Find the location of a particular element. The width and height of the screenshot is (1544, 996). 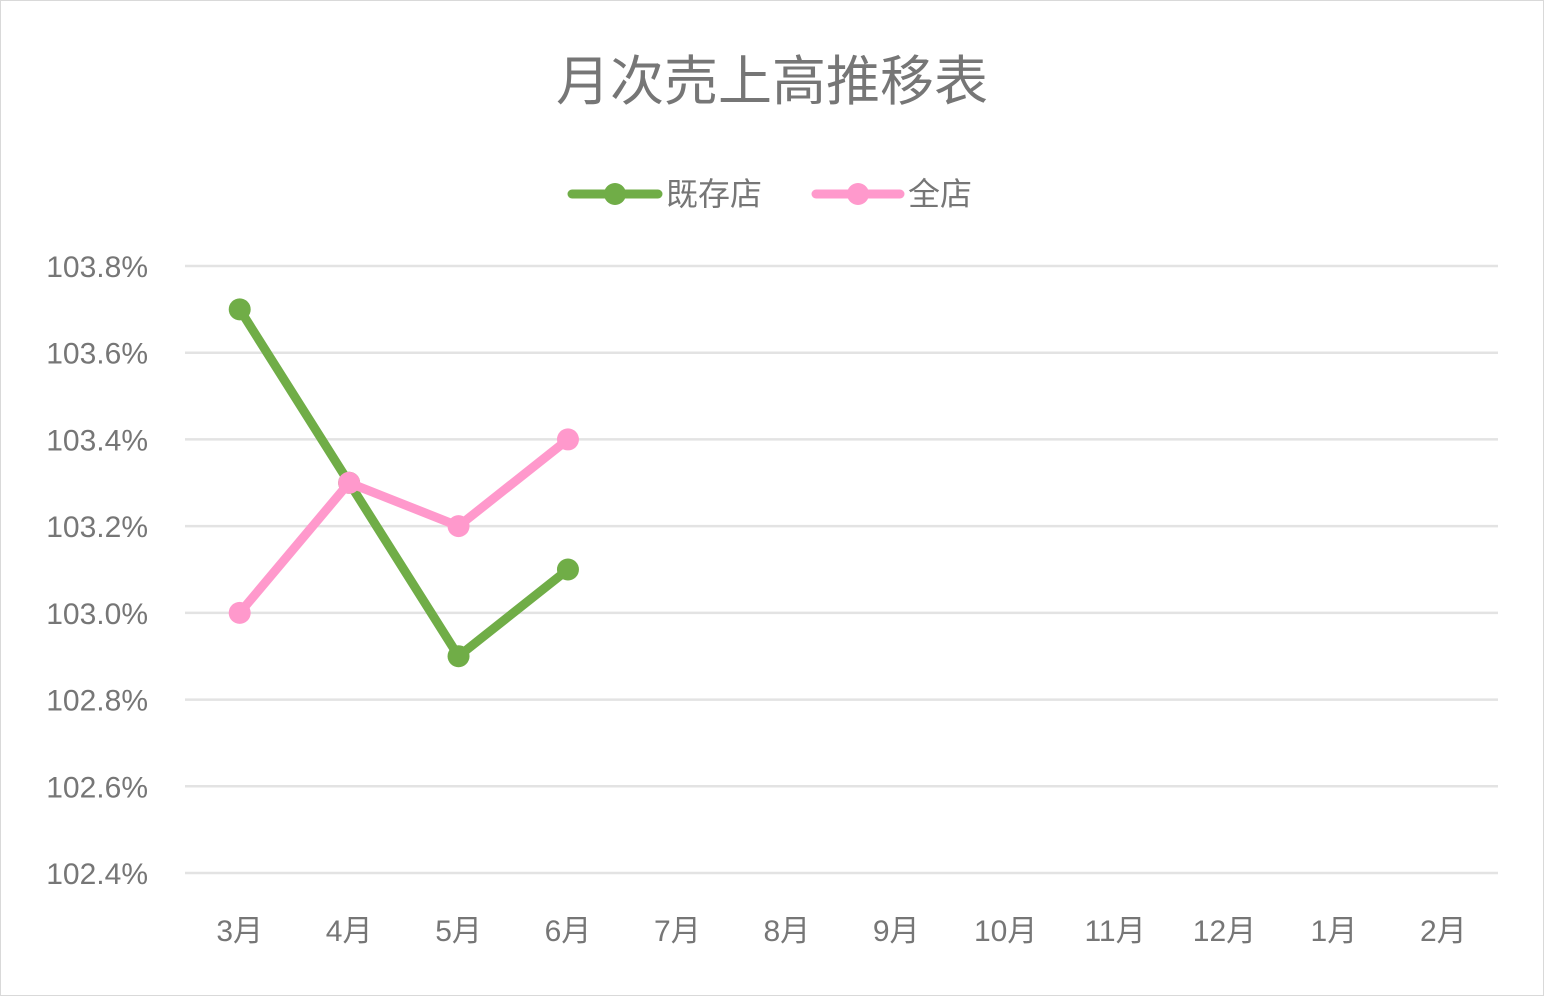

y-tick-label: 103.8% is located at coordinates (97, 267).